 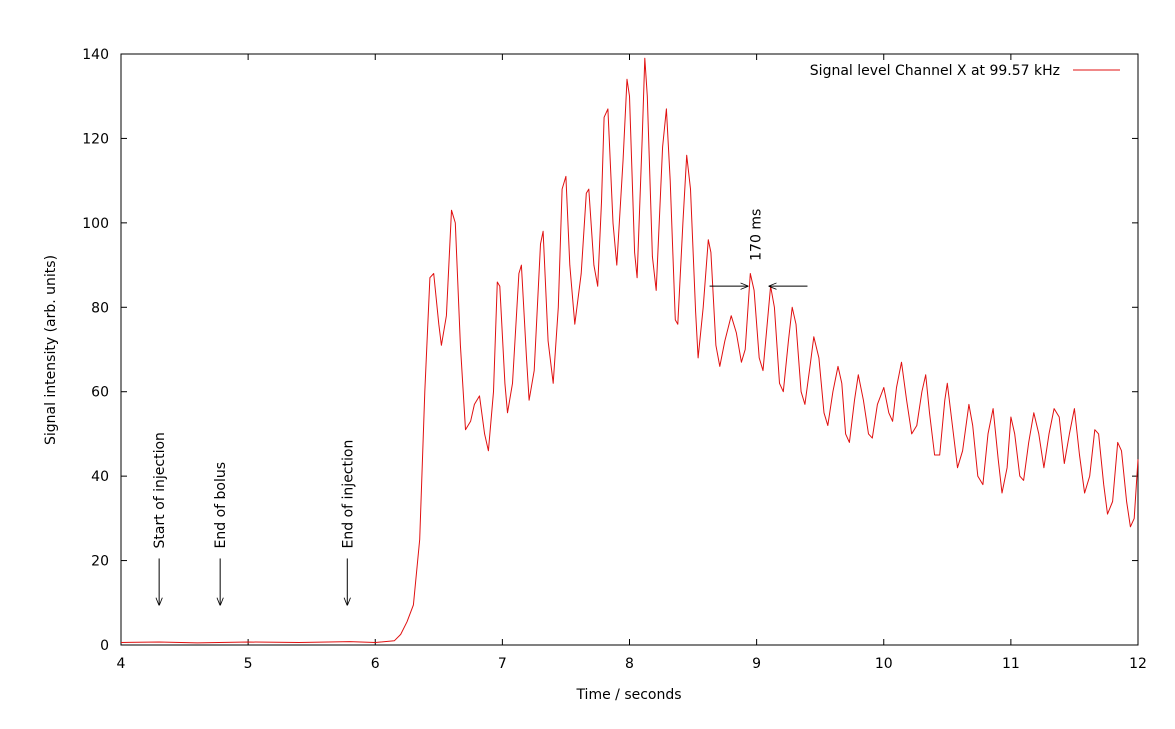 What do you see at coordinates (160, 490) in the screenshot?
I see `annotation-label: Start of injection` at bounding box center [160, 490].